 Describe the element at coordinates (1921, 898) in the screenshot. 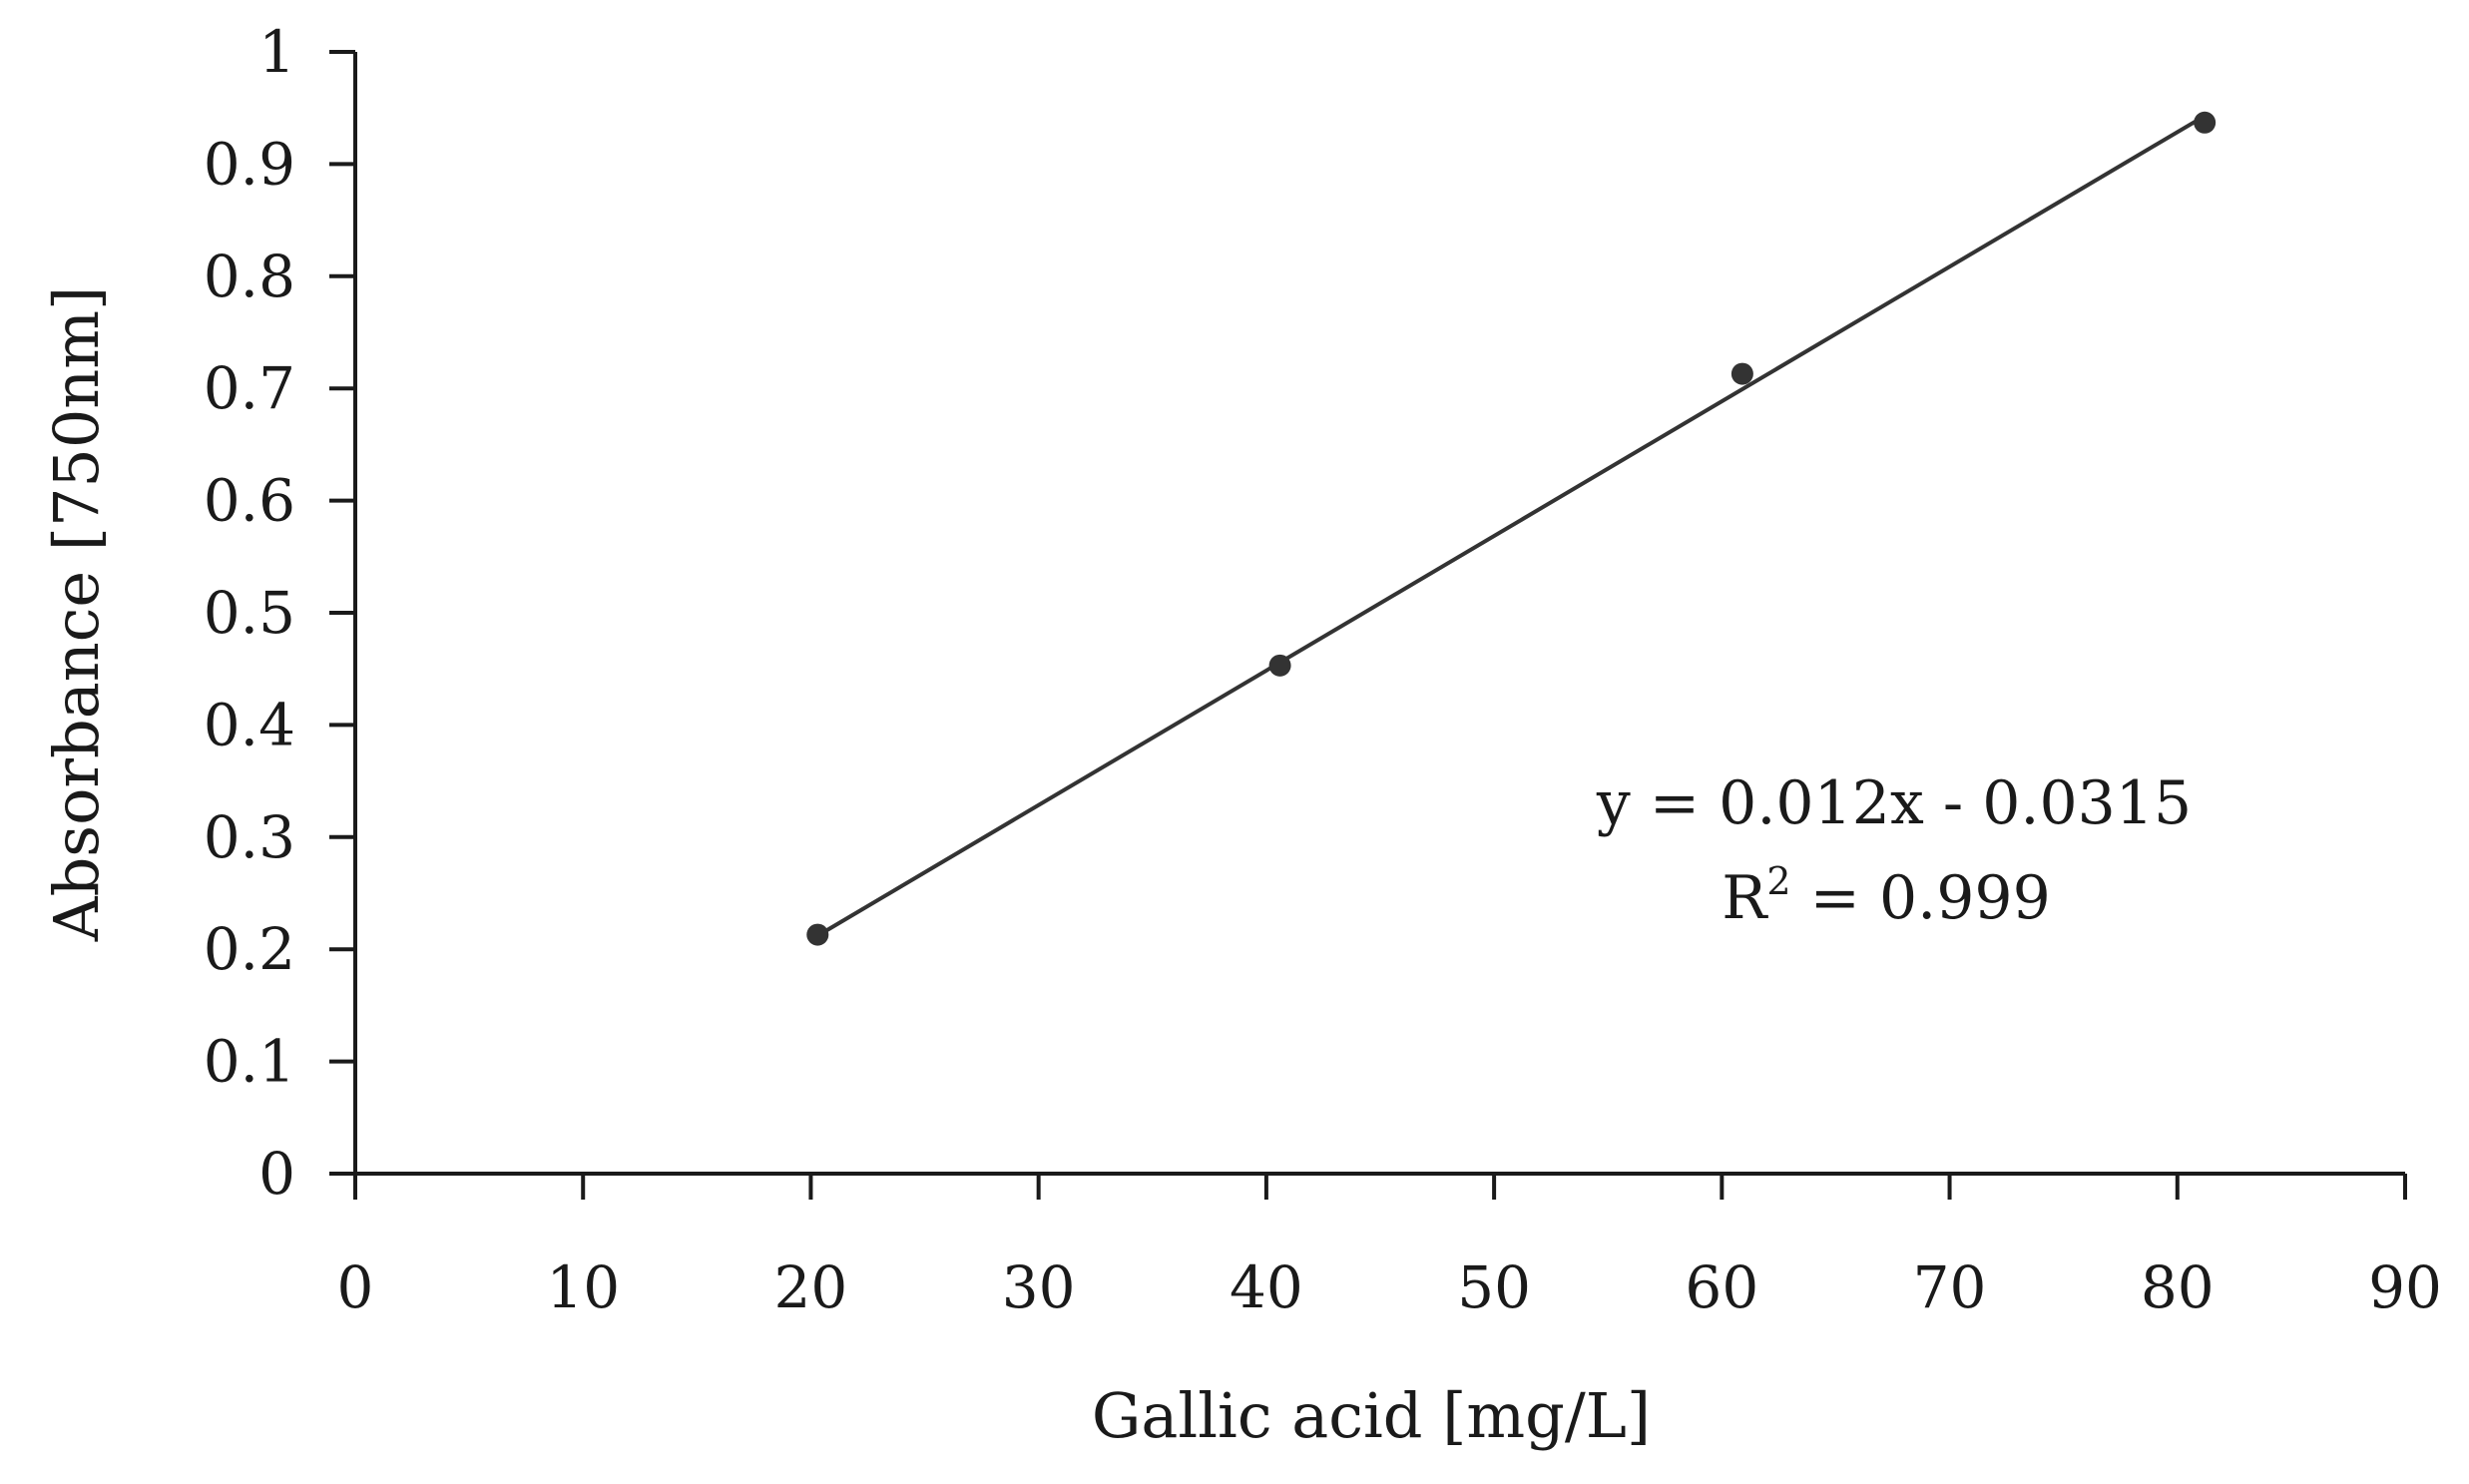

I see `r-squared-value: = 0.999` at that location.